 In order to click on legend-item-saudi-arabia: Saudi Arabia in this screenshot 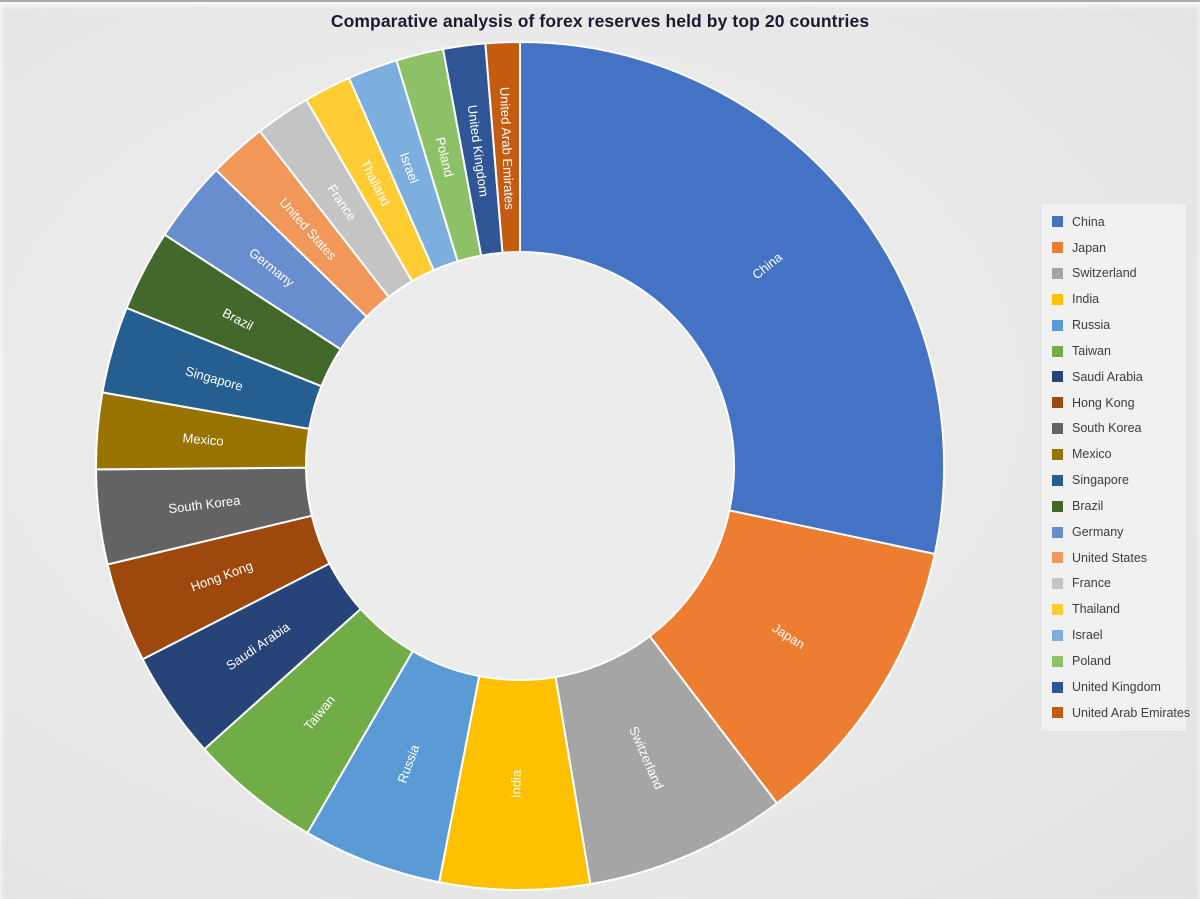, I will do `click(1117, 377)`.